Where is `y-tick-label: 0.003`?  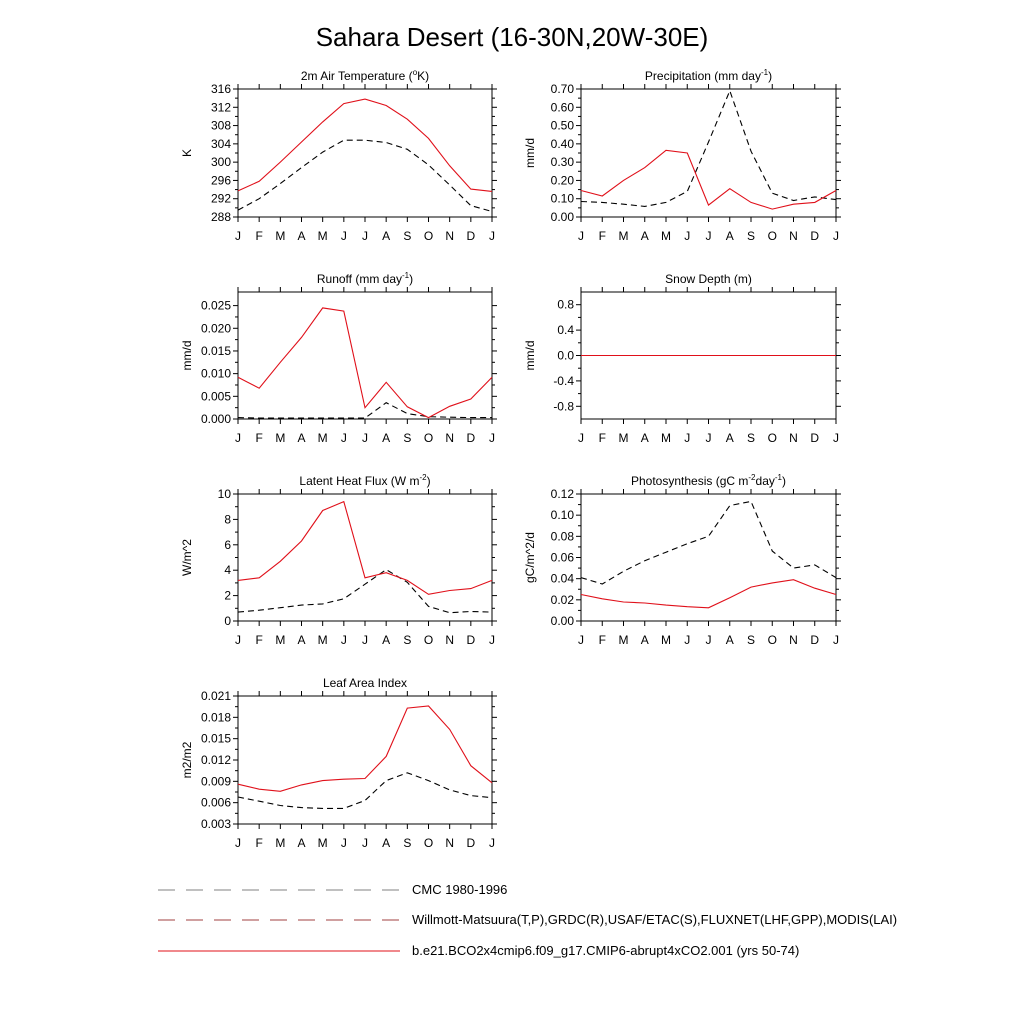
y-tick-label: 0.003 is located at coordinates (216, 824).